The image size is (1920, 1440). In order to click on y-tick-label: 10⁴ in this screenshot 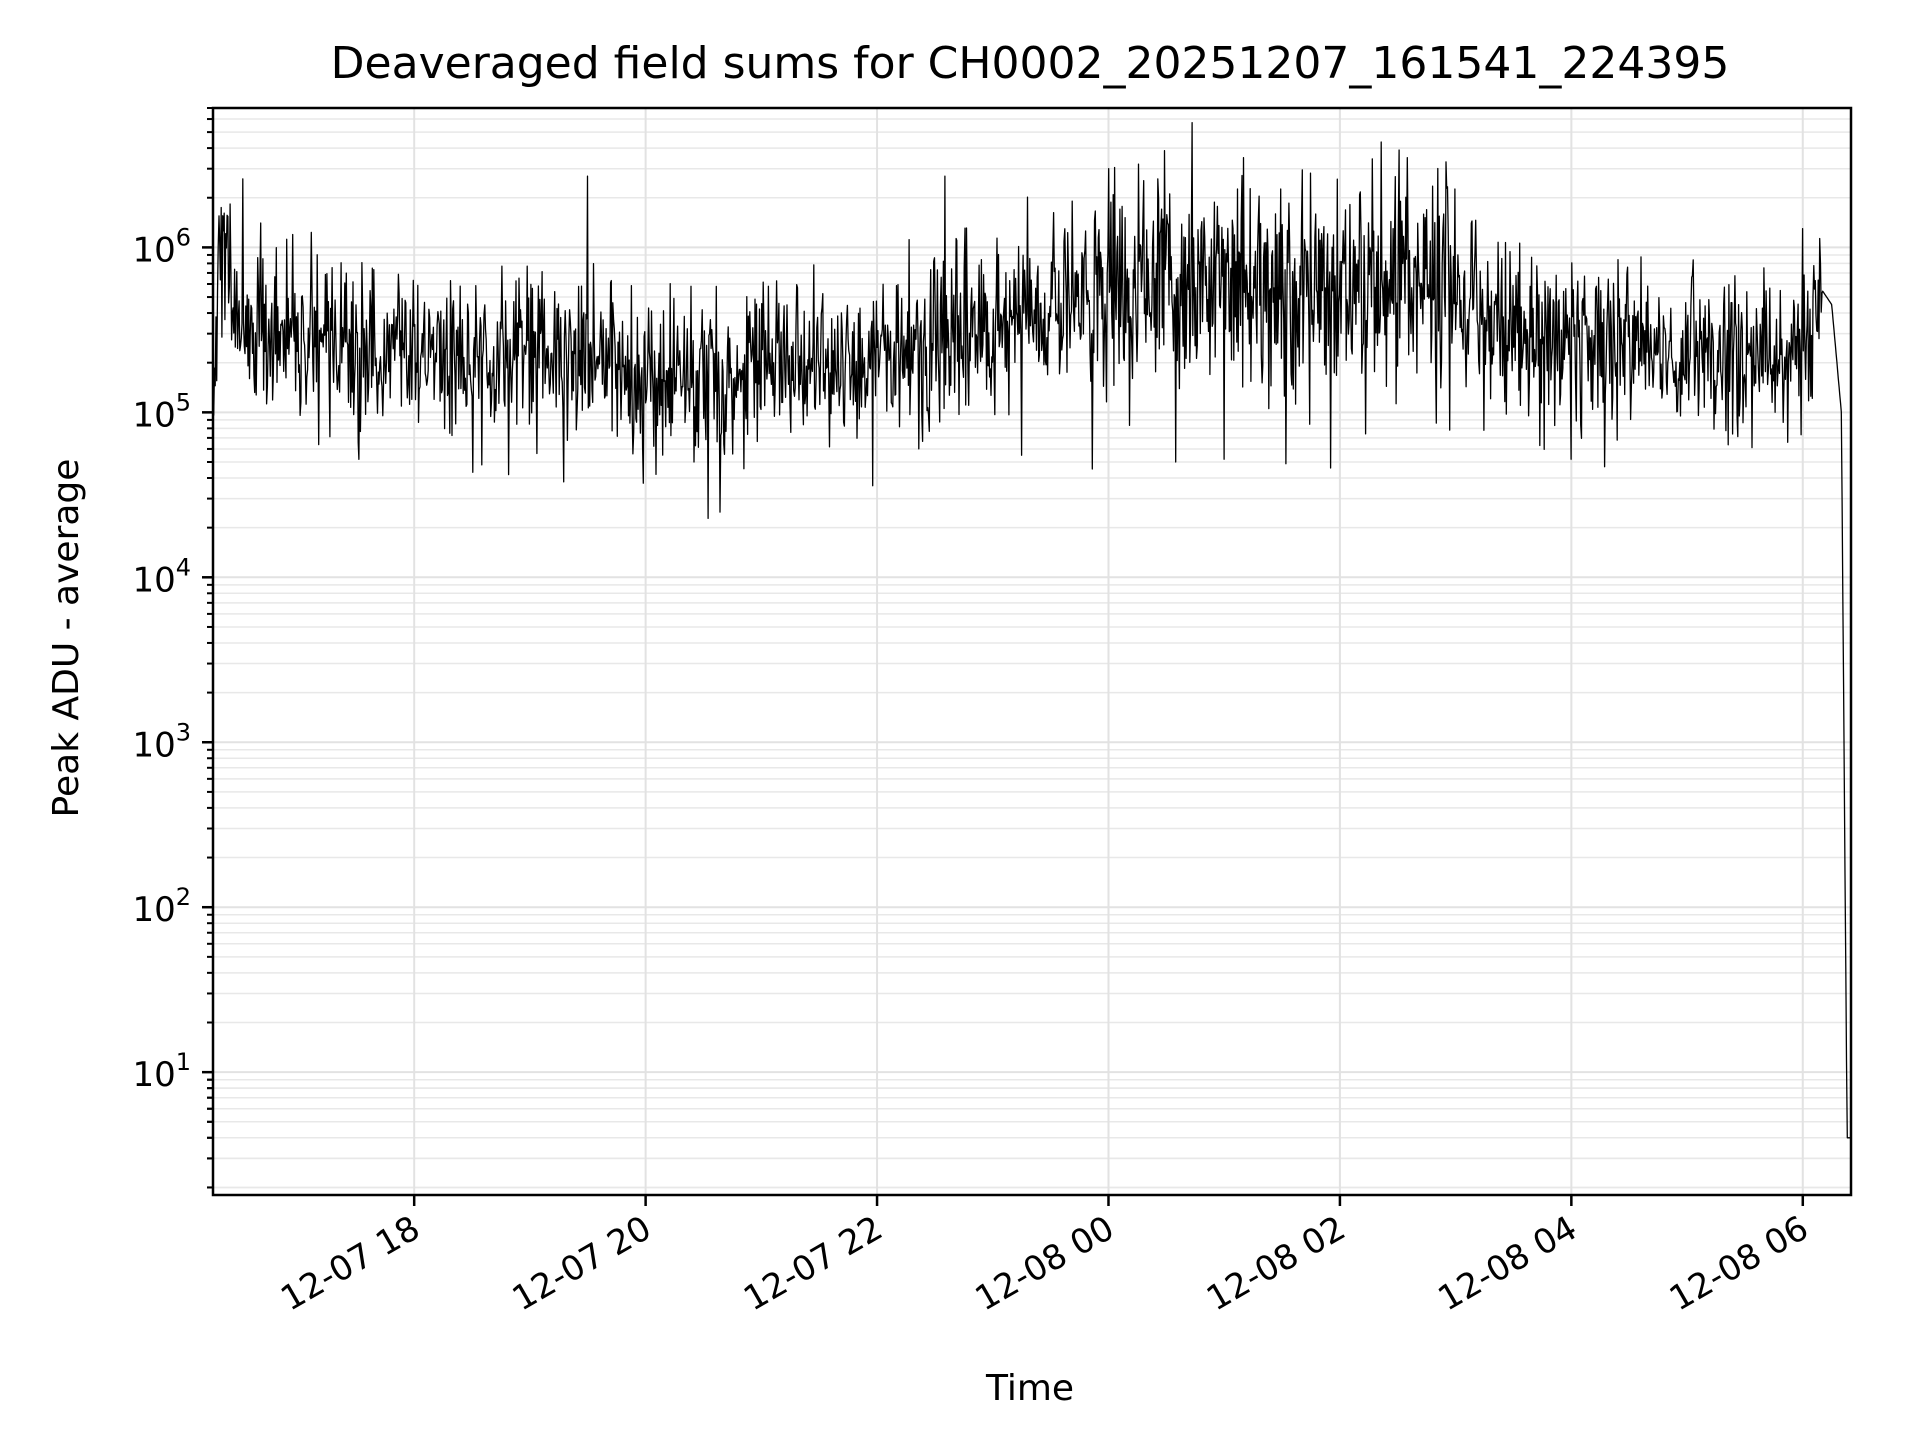, I will do `click(161, 576)`.